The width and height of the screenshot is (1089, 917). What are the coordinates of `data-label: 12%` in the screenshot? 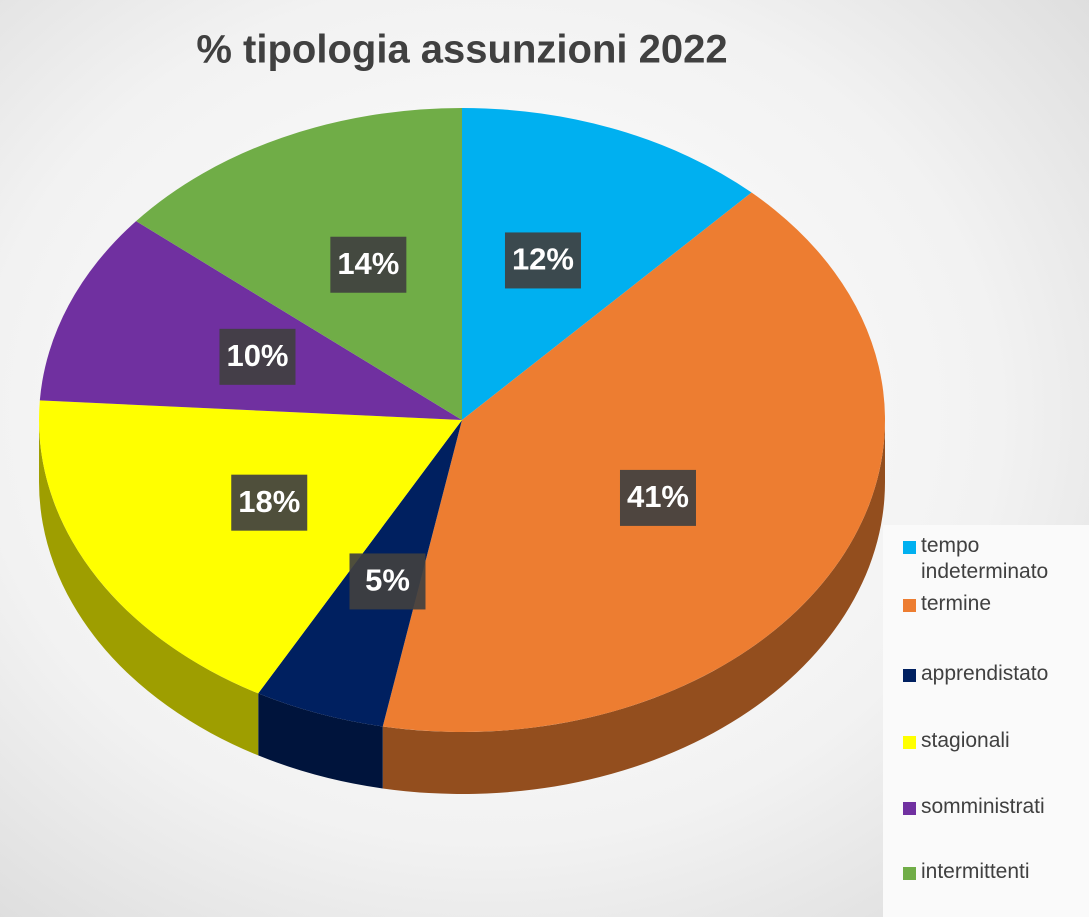 It's located at (543, 259).